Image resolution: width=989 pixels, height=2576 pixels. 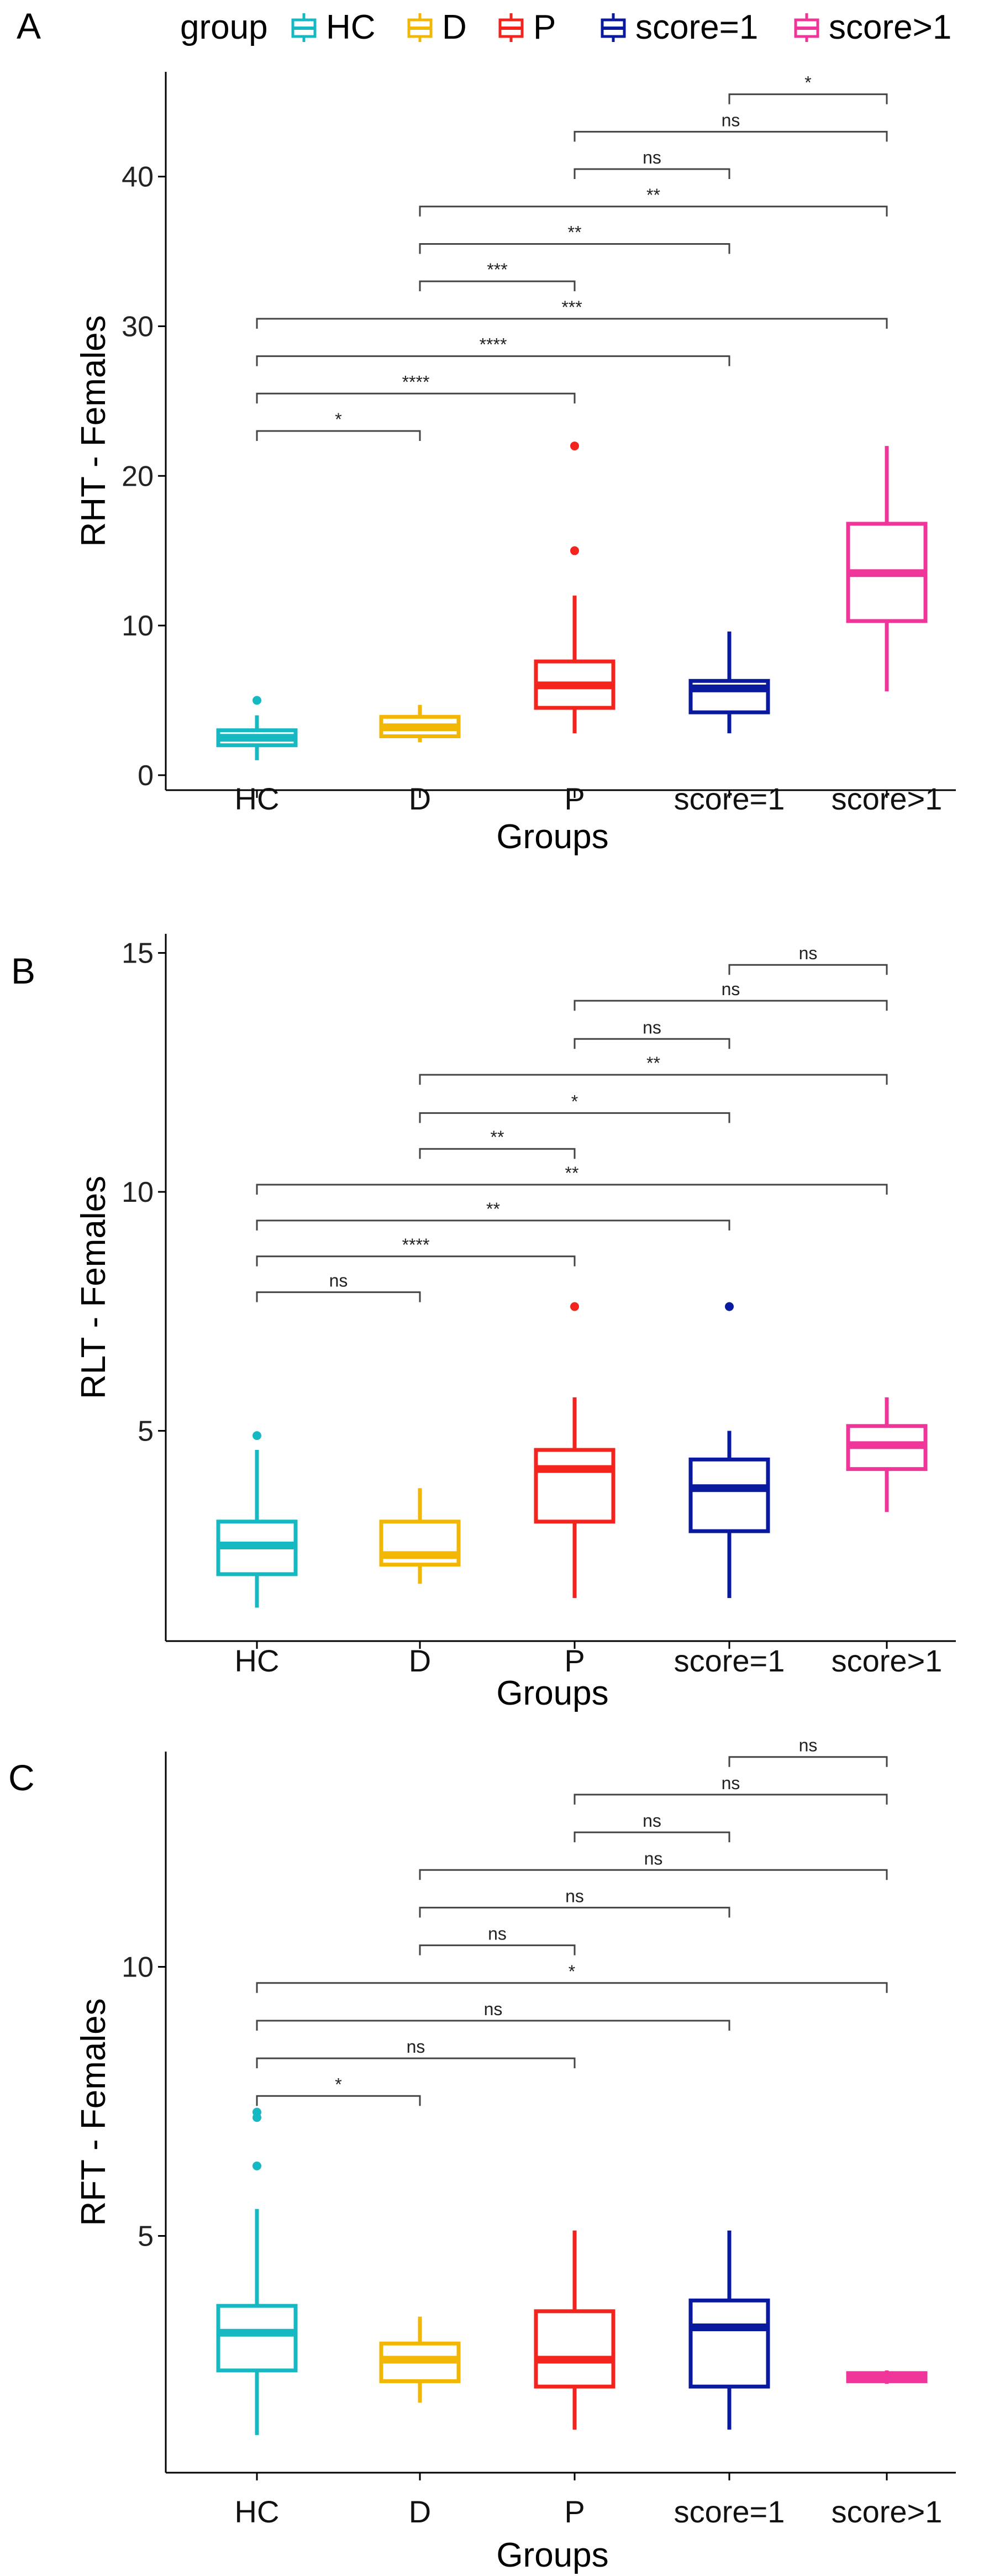 What do you see at coordinates (146, 2236) in the screenshot?
I see `y-tick-label: 5` at bounding box center [146, 2236].